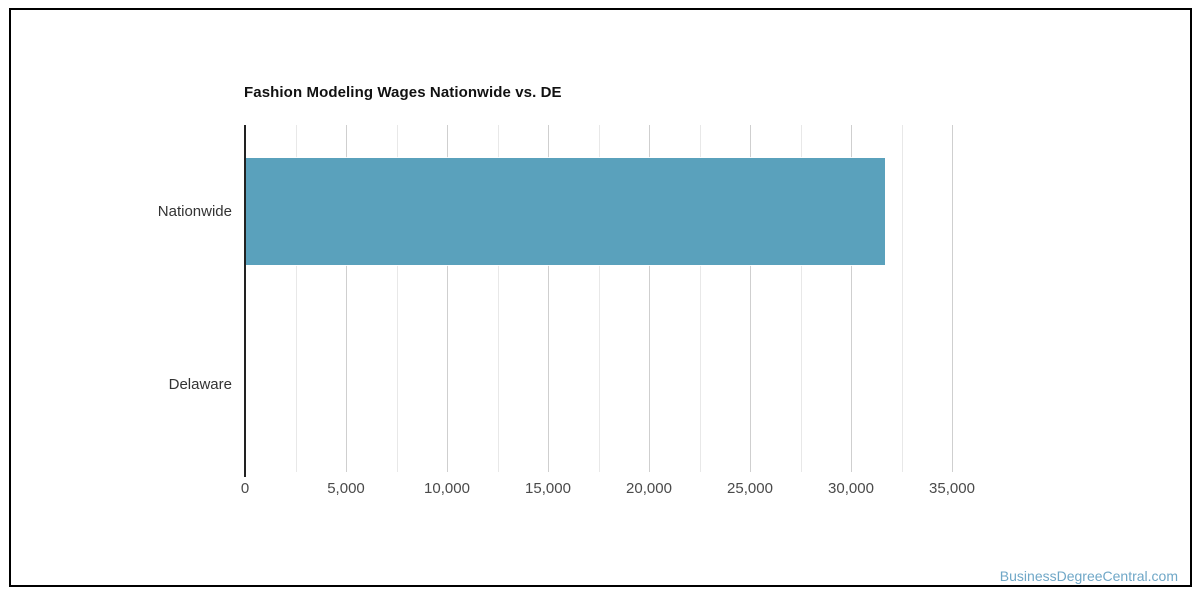 This screenshot has height=600, width=1200. What do you see at coordinates (346, 488) in the screenshot?
I see `x-axis-tick-label: 5,000` at bounding box center [346, 488].